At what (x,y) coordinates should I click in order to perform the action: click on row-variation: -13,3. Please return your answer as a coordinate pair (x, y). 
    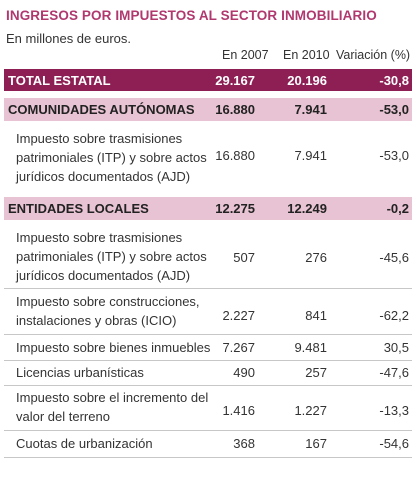
    Looking at the image, I should click on (394, 410).